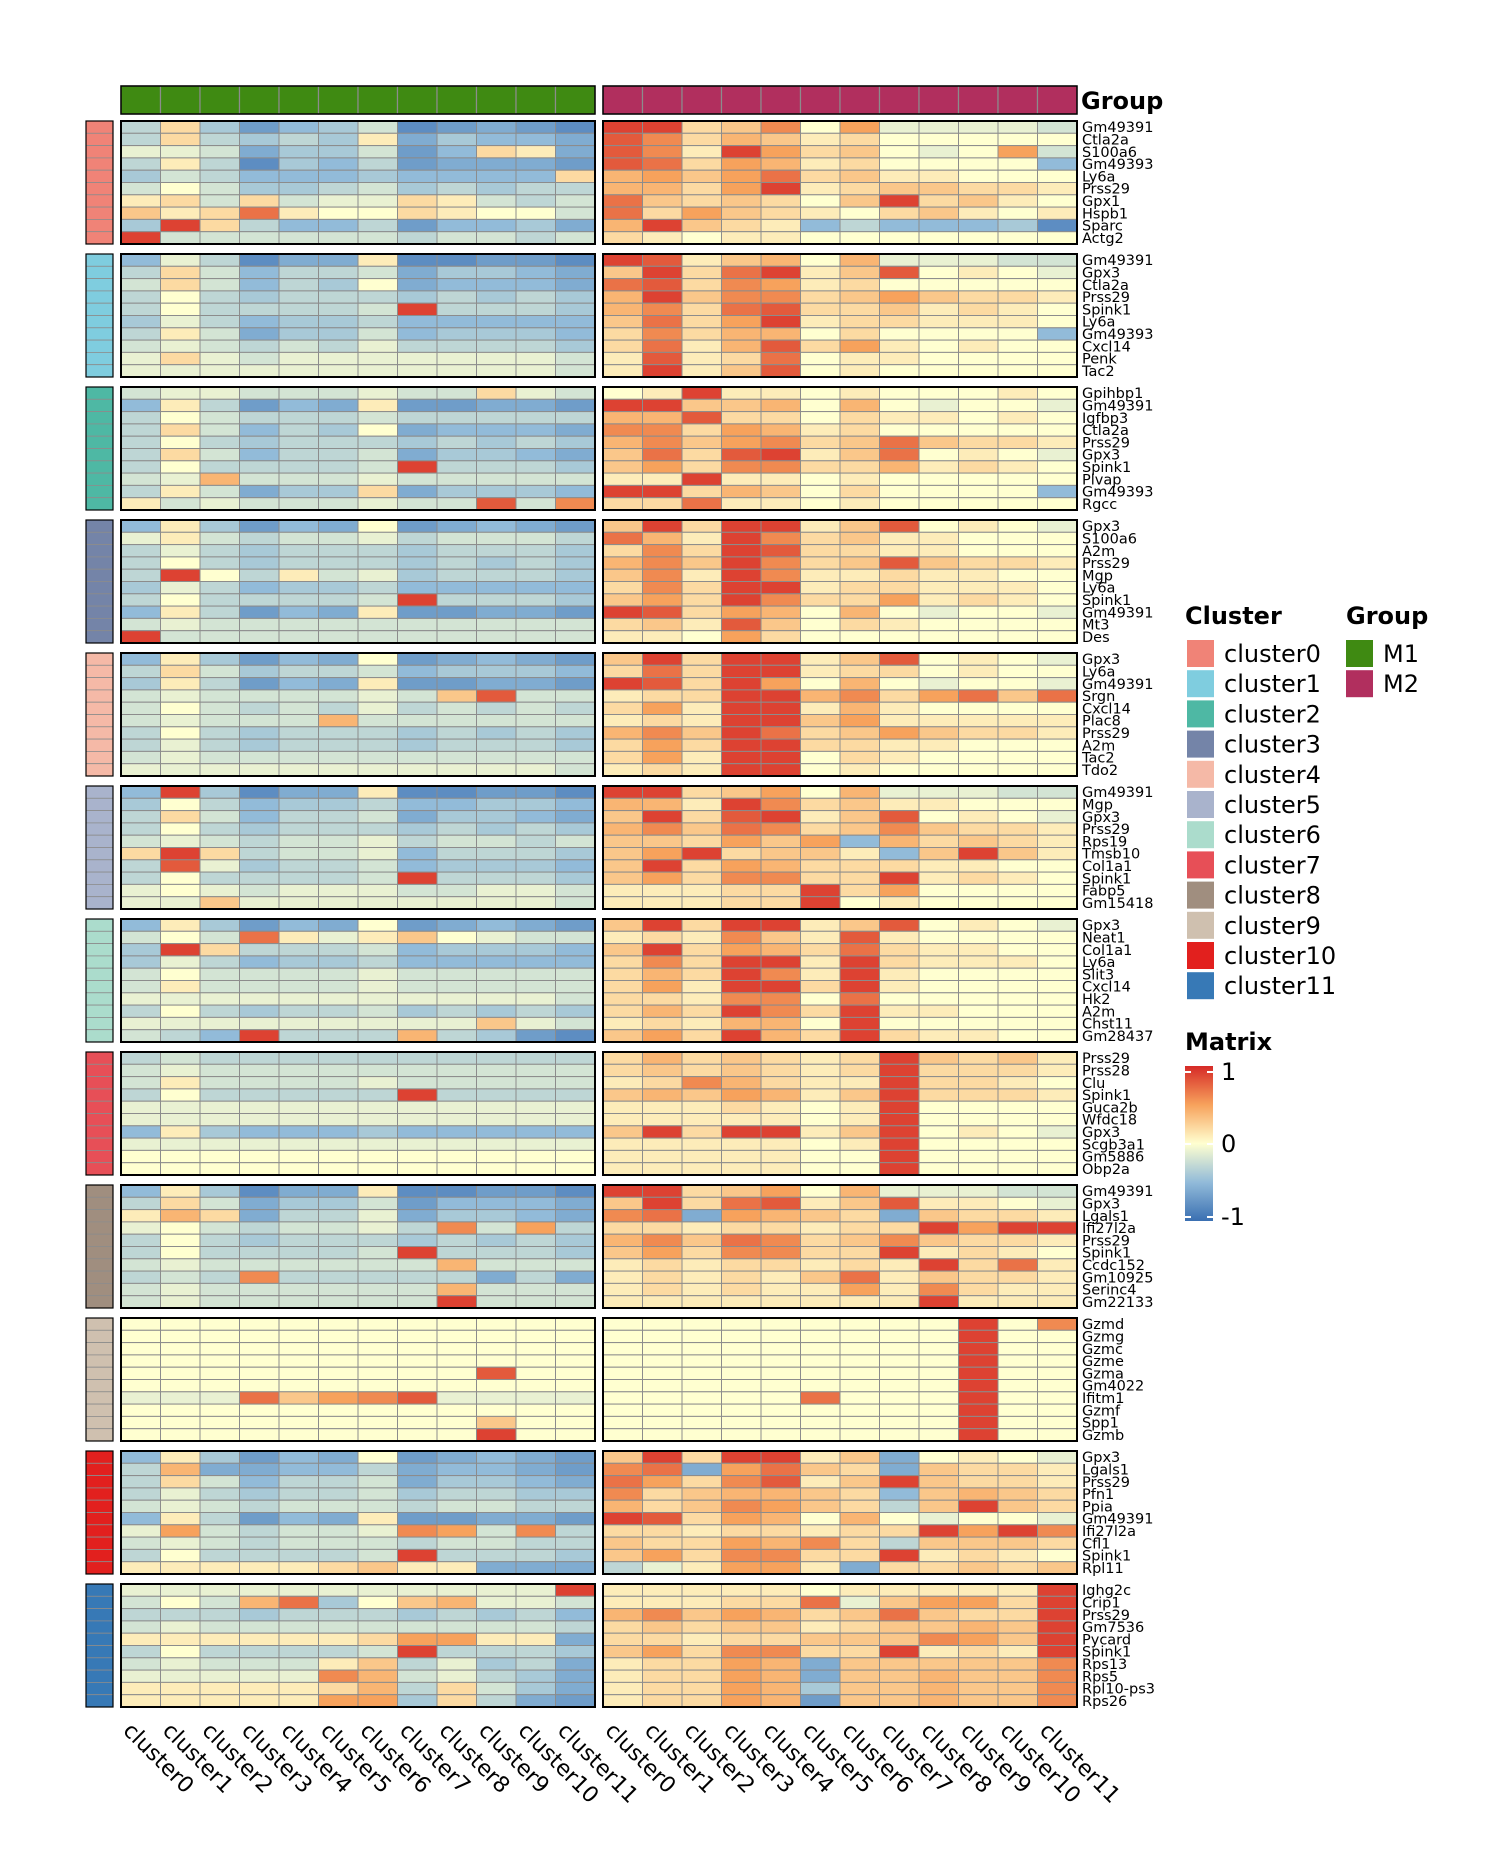  What do you see at coordinates (1233, 1217) in the screenshot?
I see `matrix-tick-label: -1` at bounding box center [1233, 1217].